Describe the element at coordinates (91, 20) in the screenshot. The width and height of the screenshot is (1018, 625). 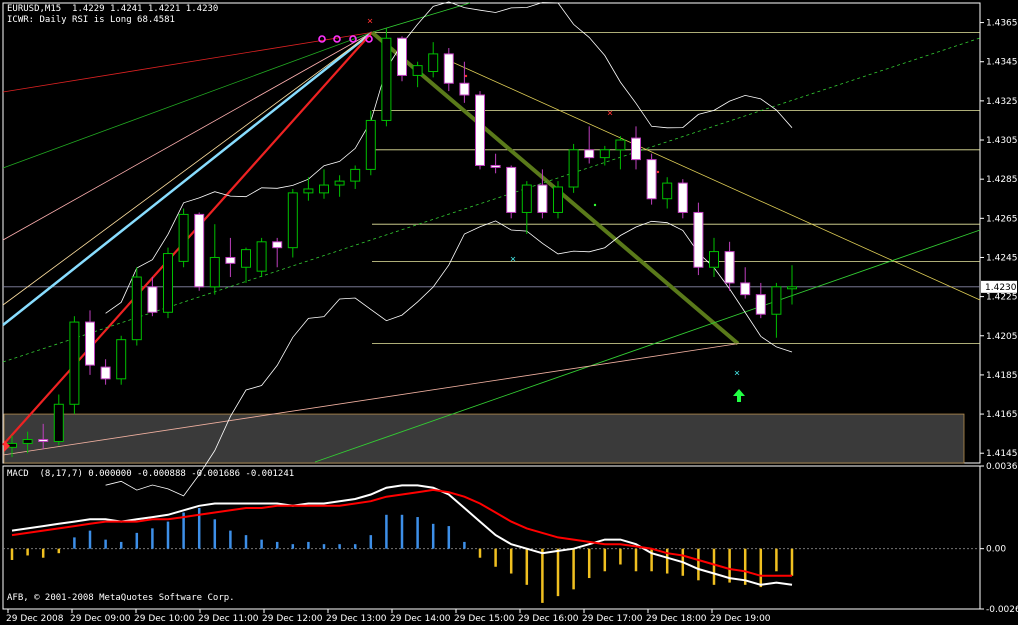
I see `indicator-info: ICWR: Daily RSI is Long 68.4581` at that location.